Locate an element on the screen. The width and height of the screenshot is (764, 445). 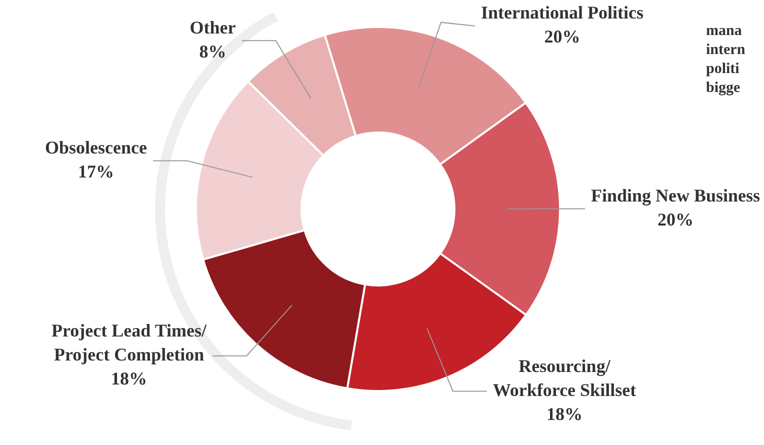
text: intern is located at coordinates (726, 50).